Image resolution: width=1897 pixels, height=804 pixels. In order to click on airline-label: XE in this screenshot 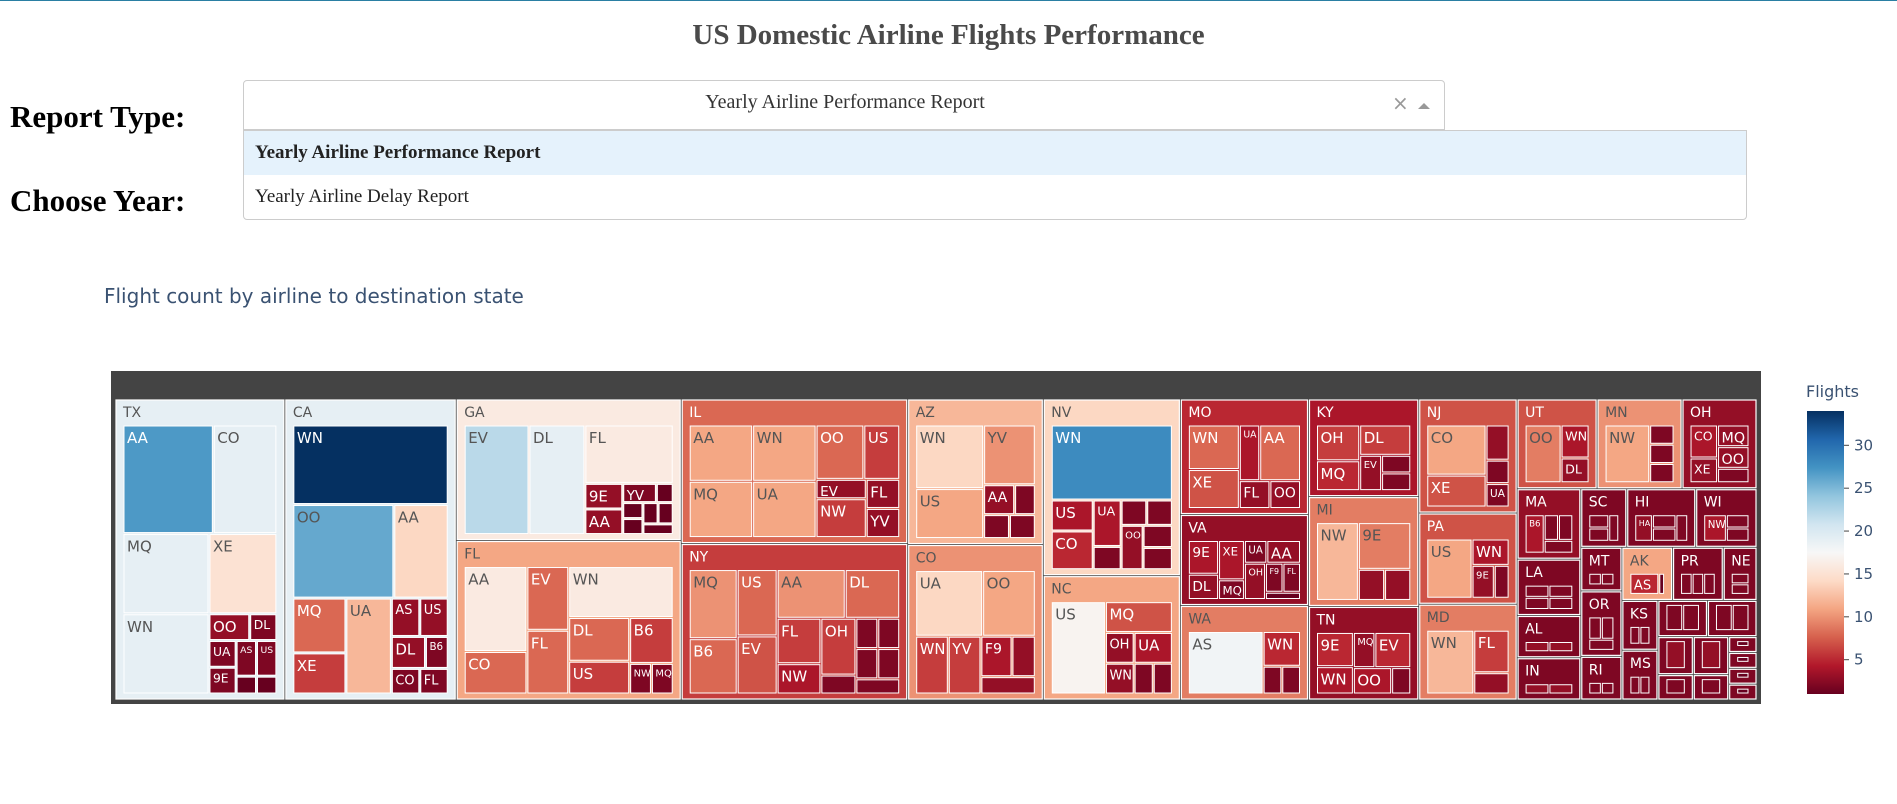, I will do `click(1202, 483)`.